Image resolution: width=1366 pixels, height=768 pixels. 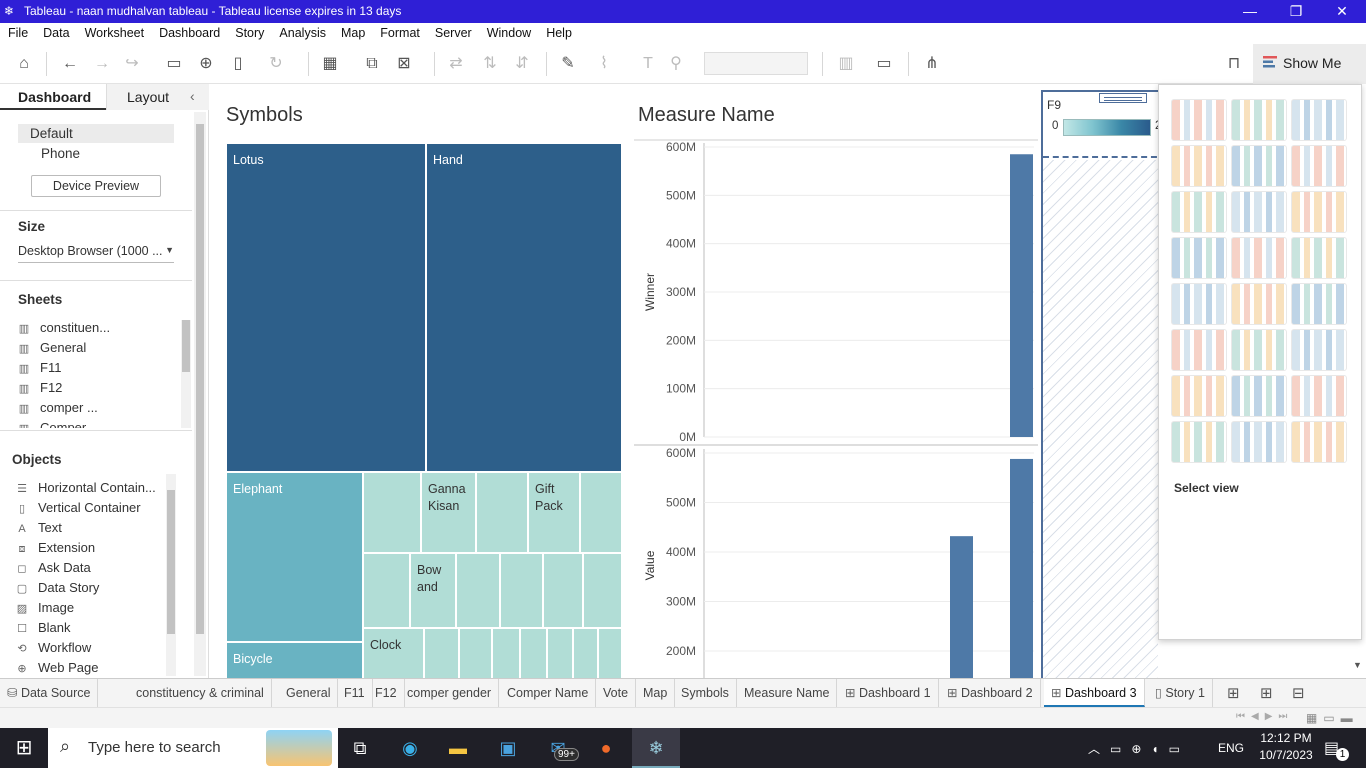 What do you see at coordinates (548, 693) in the screenshot?
I see `tab-comper-name: Comper Name` at bounding box center [548, 693].